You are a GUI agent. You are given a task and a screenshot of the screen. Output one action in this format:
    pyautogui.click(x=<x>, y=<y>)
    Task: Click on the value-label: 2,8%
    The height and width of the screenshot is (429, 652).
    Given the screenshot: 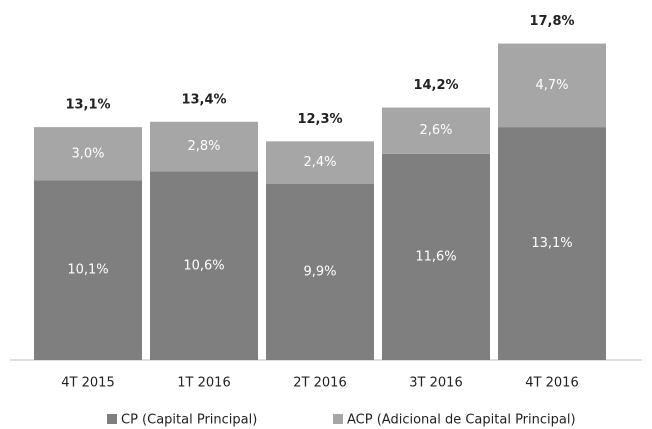 What is the action you would take?
    pyautogui.click(x=203, y=146)
    